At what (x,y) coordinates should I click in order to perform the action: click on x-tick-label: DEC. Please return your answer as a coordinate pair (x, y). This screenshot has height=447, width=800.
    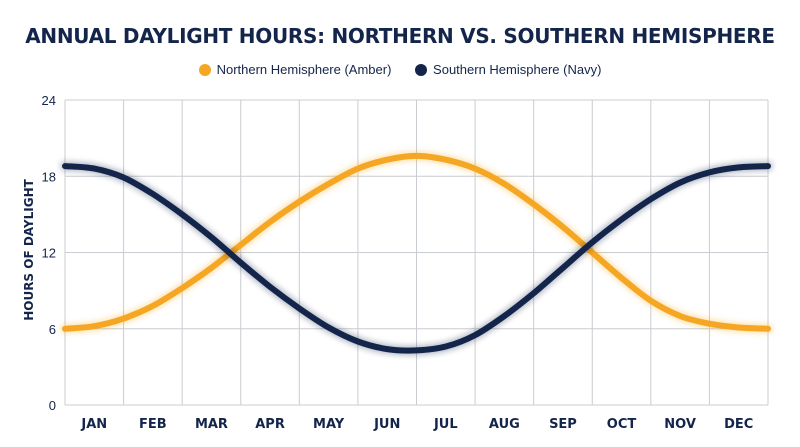
    Looking at the image, I should click on (738, 424).